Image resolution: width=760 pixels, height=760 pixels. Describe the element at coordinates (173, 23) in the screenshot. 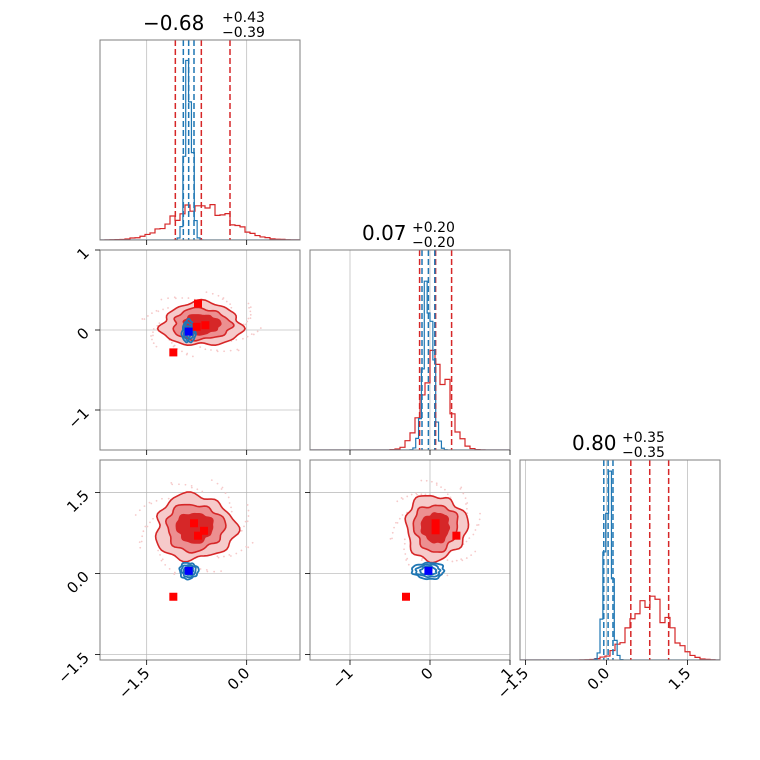

I see `title-param-0-value: −0.68` at that location.